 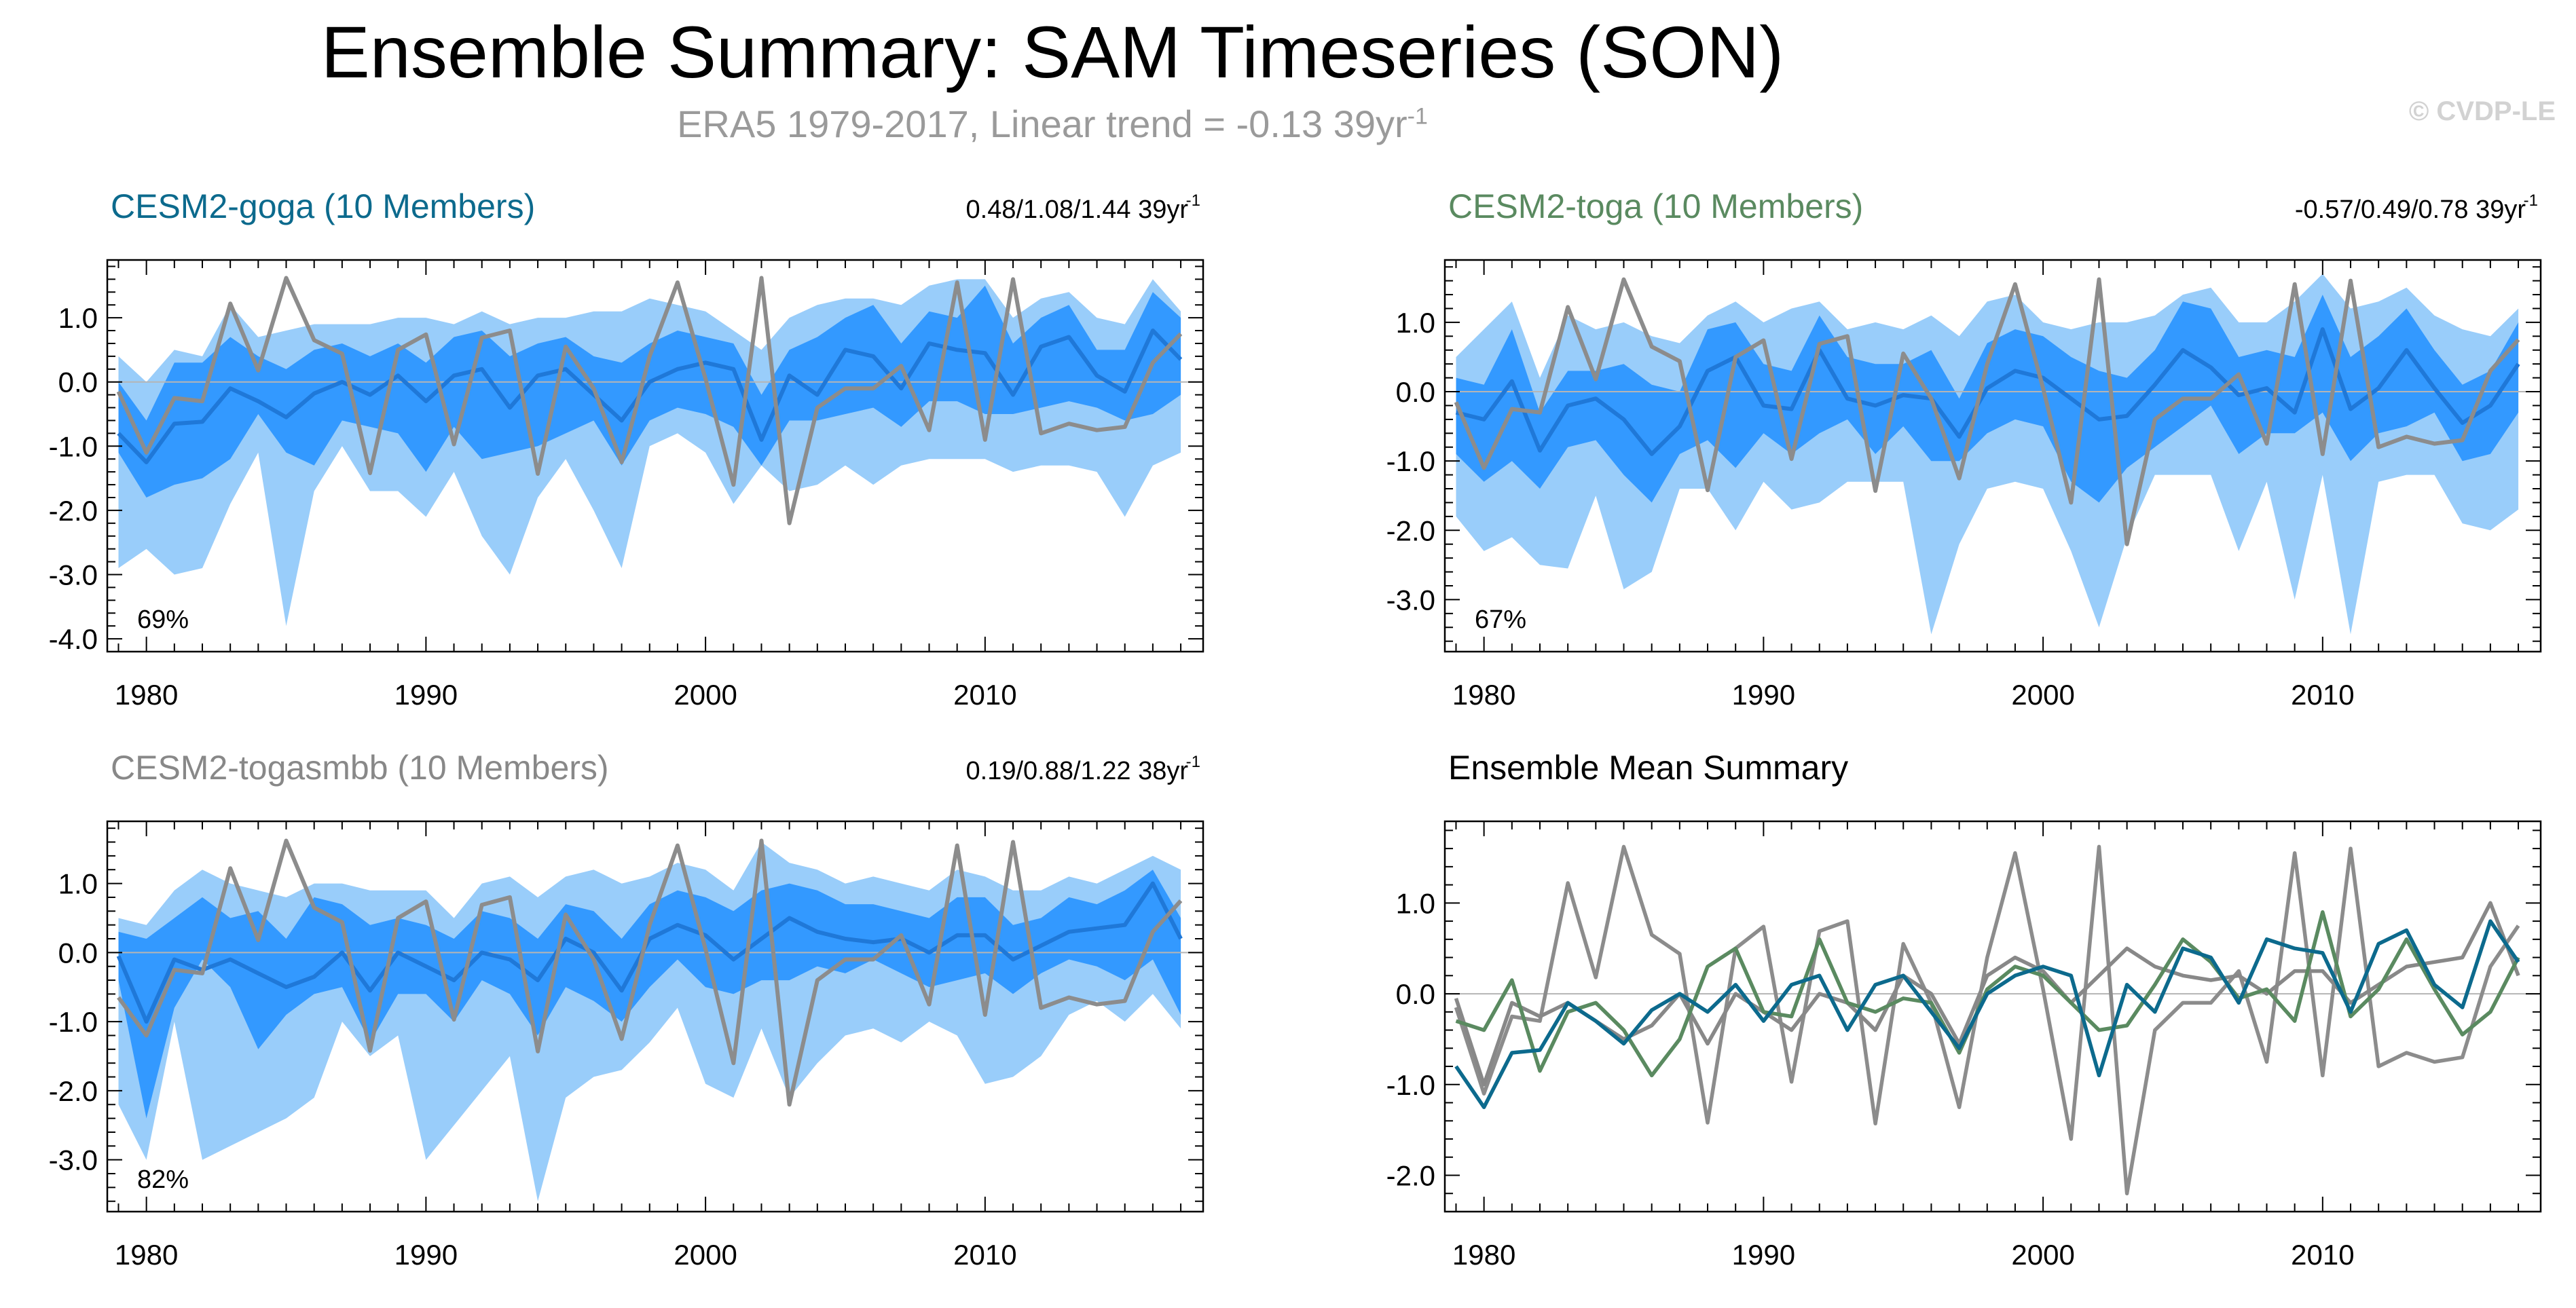 I want to click on series-line-era5, so click(x=1987, y=1020).